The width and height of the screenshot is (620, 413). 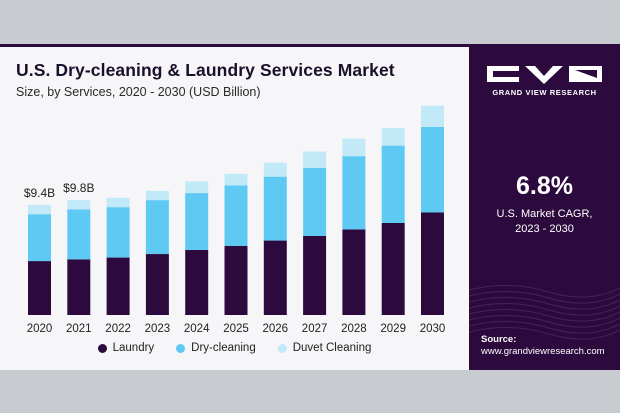 What do you see at coordinates (276, 329) in the screenshot?
I see `x-tick-label: 2026` at bounding box center [276, 329].